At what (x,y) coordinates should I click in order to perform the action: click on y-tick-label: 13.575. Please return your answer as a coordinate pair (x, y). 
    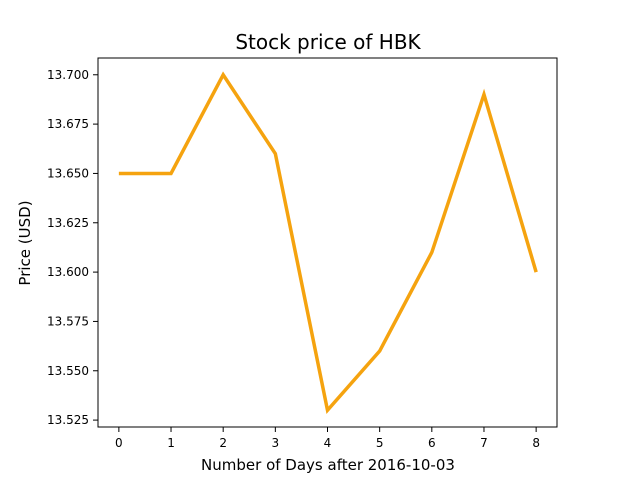
    Looking at the image, I should click on (68, 321).